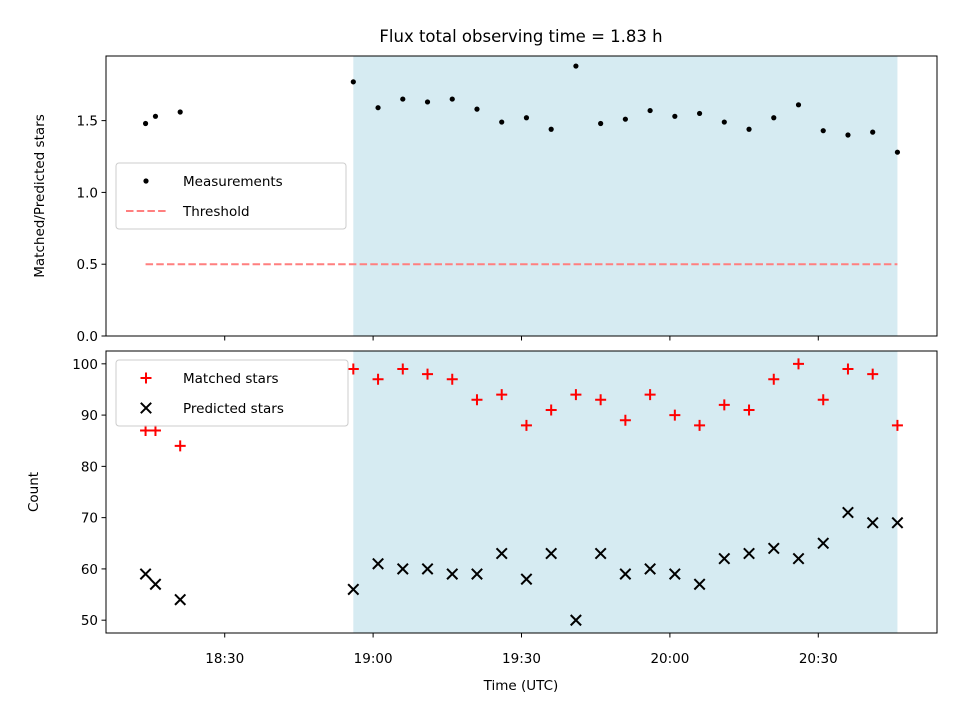  I want to click on legend-label: Matched stars, so click(231, 379).